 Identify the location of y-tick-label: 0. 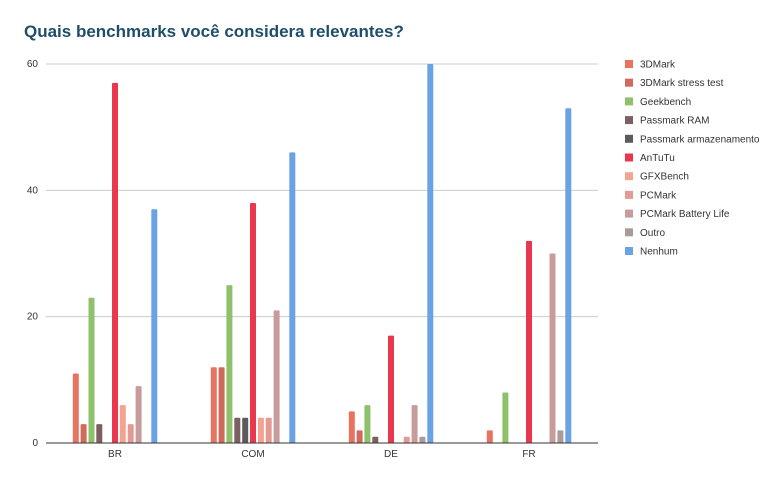
(35, 443).